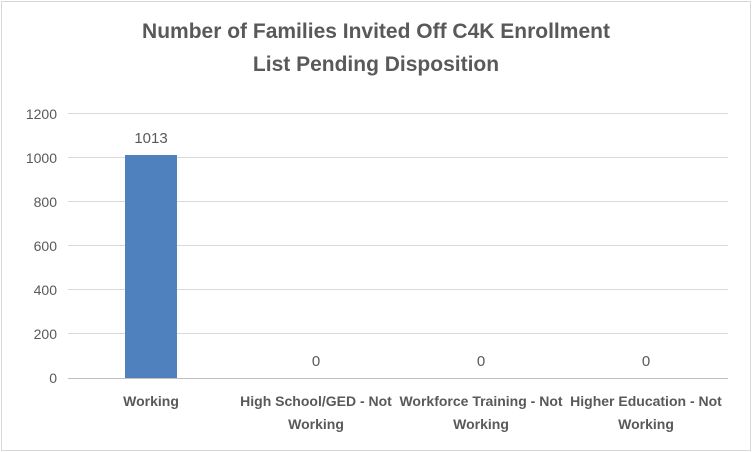 The width and height of the screenshot is (752, 452). I want to click on x-axis-line, so click(398, 378).